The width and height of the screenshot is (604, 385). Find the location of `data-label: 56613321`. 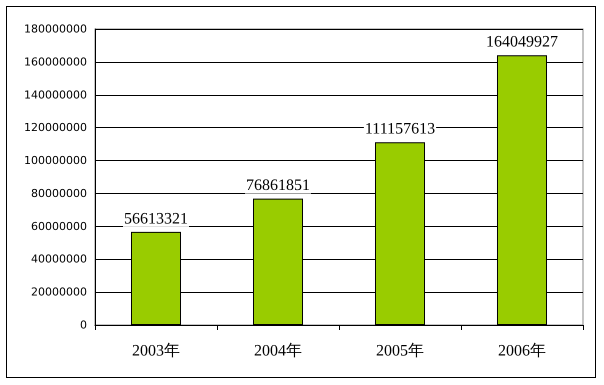

data-label: 56613321 is located at coordinates (156, 219).